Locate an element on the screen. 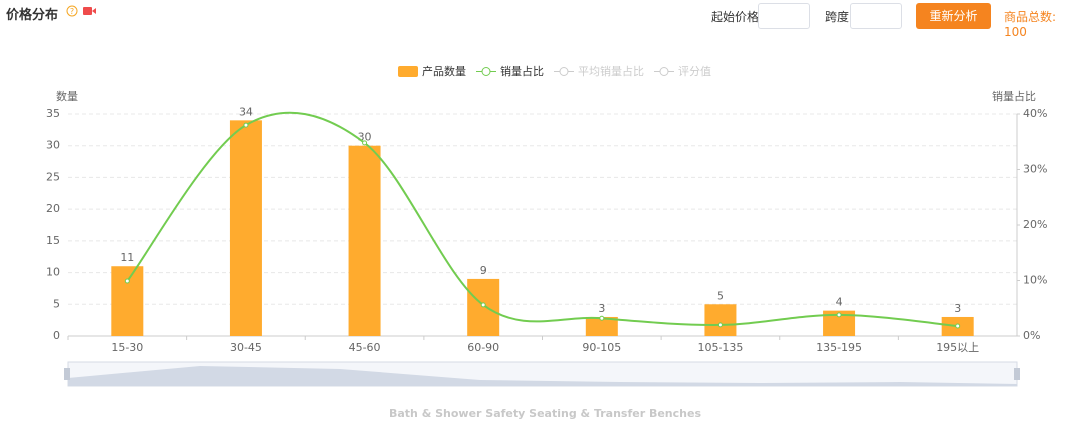 Image resolution: width=1080 pixels, height=426 pixels. y-tick-label: 0 is located at coordinates (56, 335).